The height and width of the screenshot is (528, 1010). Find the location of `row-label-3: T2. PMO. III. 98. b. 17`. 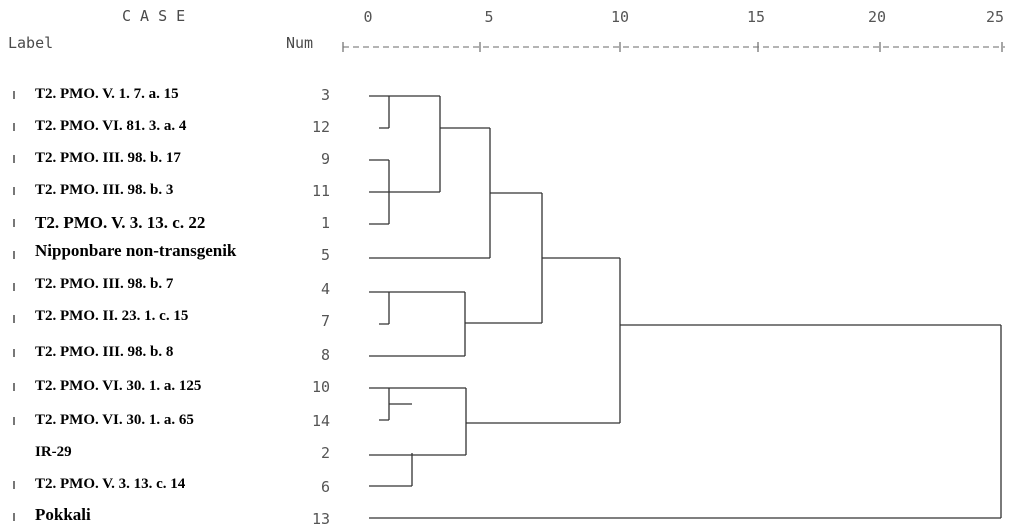

row-label-3: T2. PMO. III. 98. b. 17 is located at coordinates (108, 158).